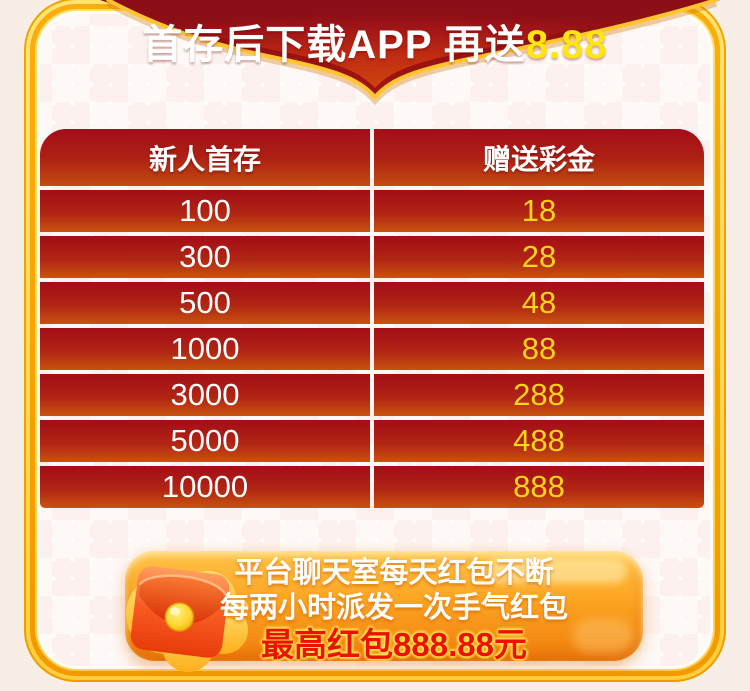  I want to click on ribbon-trim-shadow, so click(412, 53).